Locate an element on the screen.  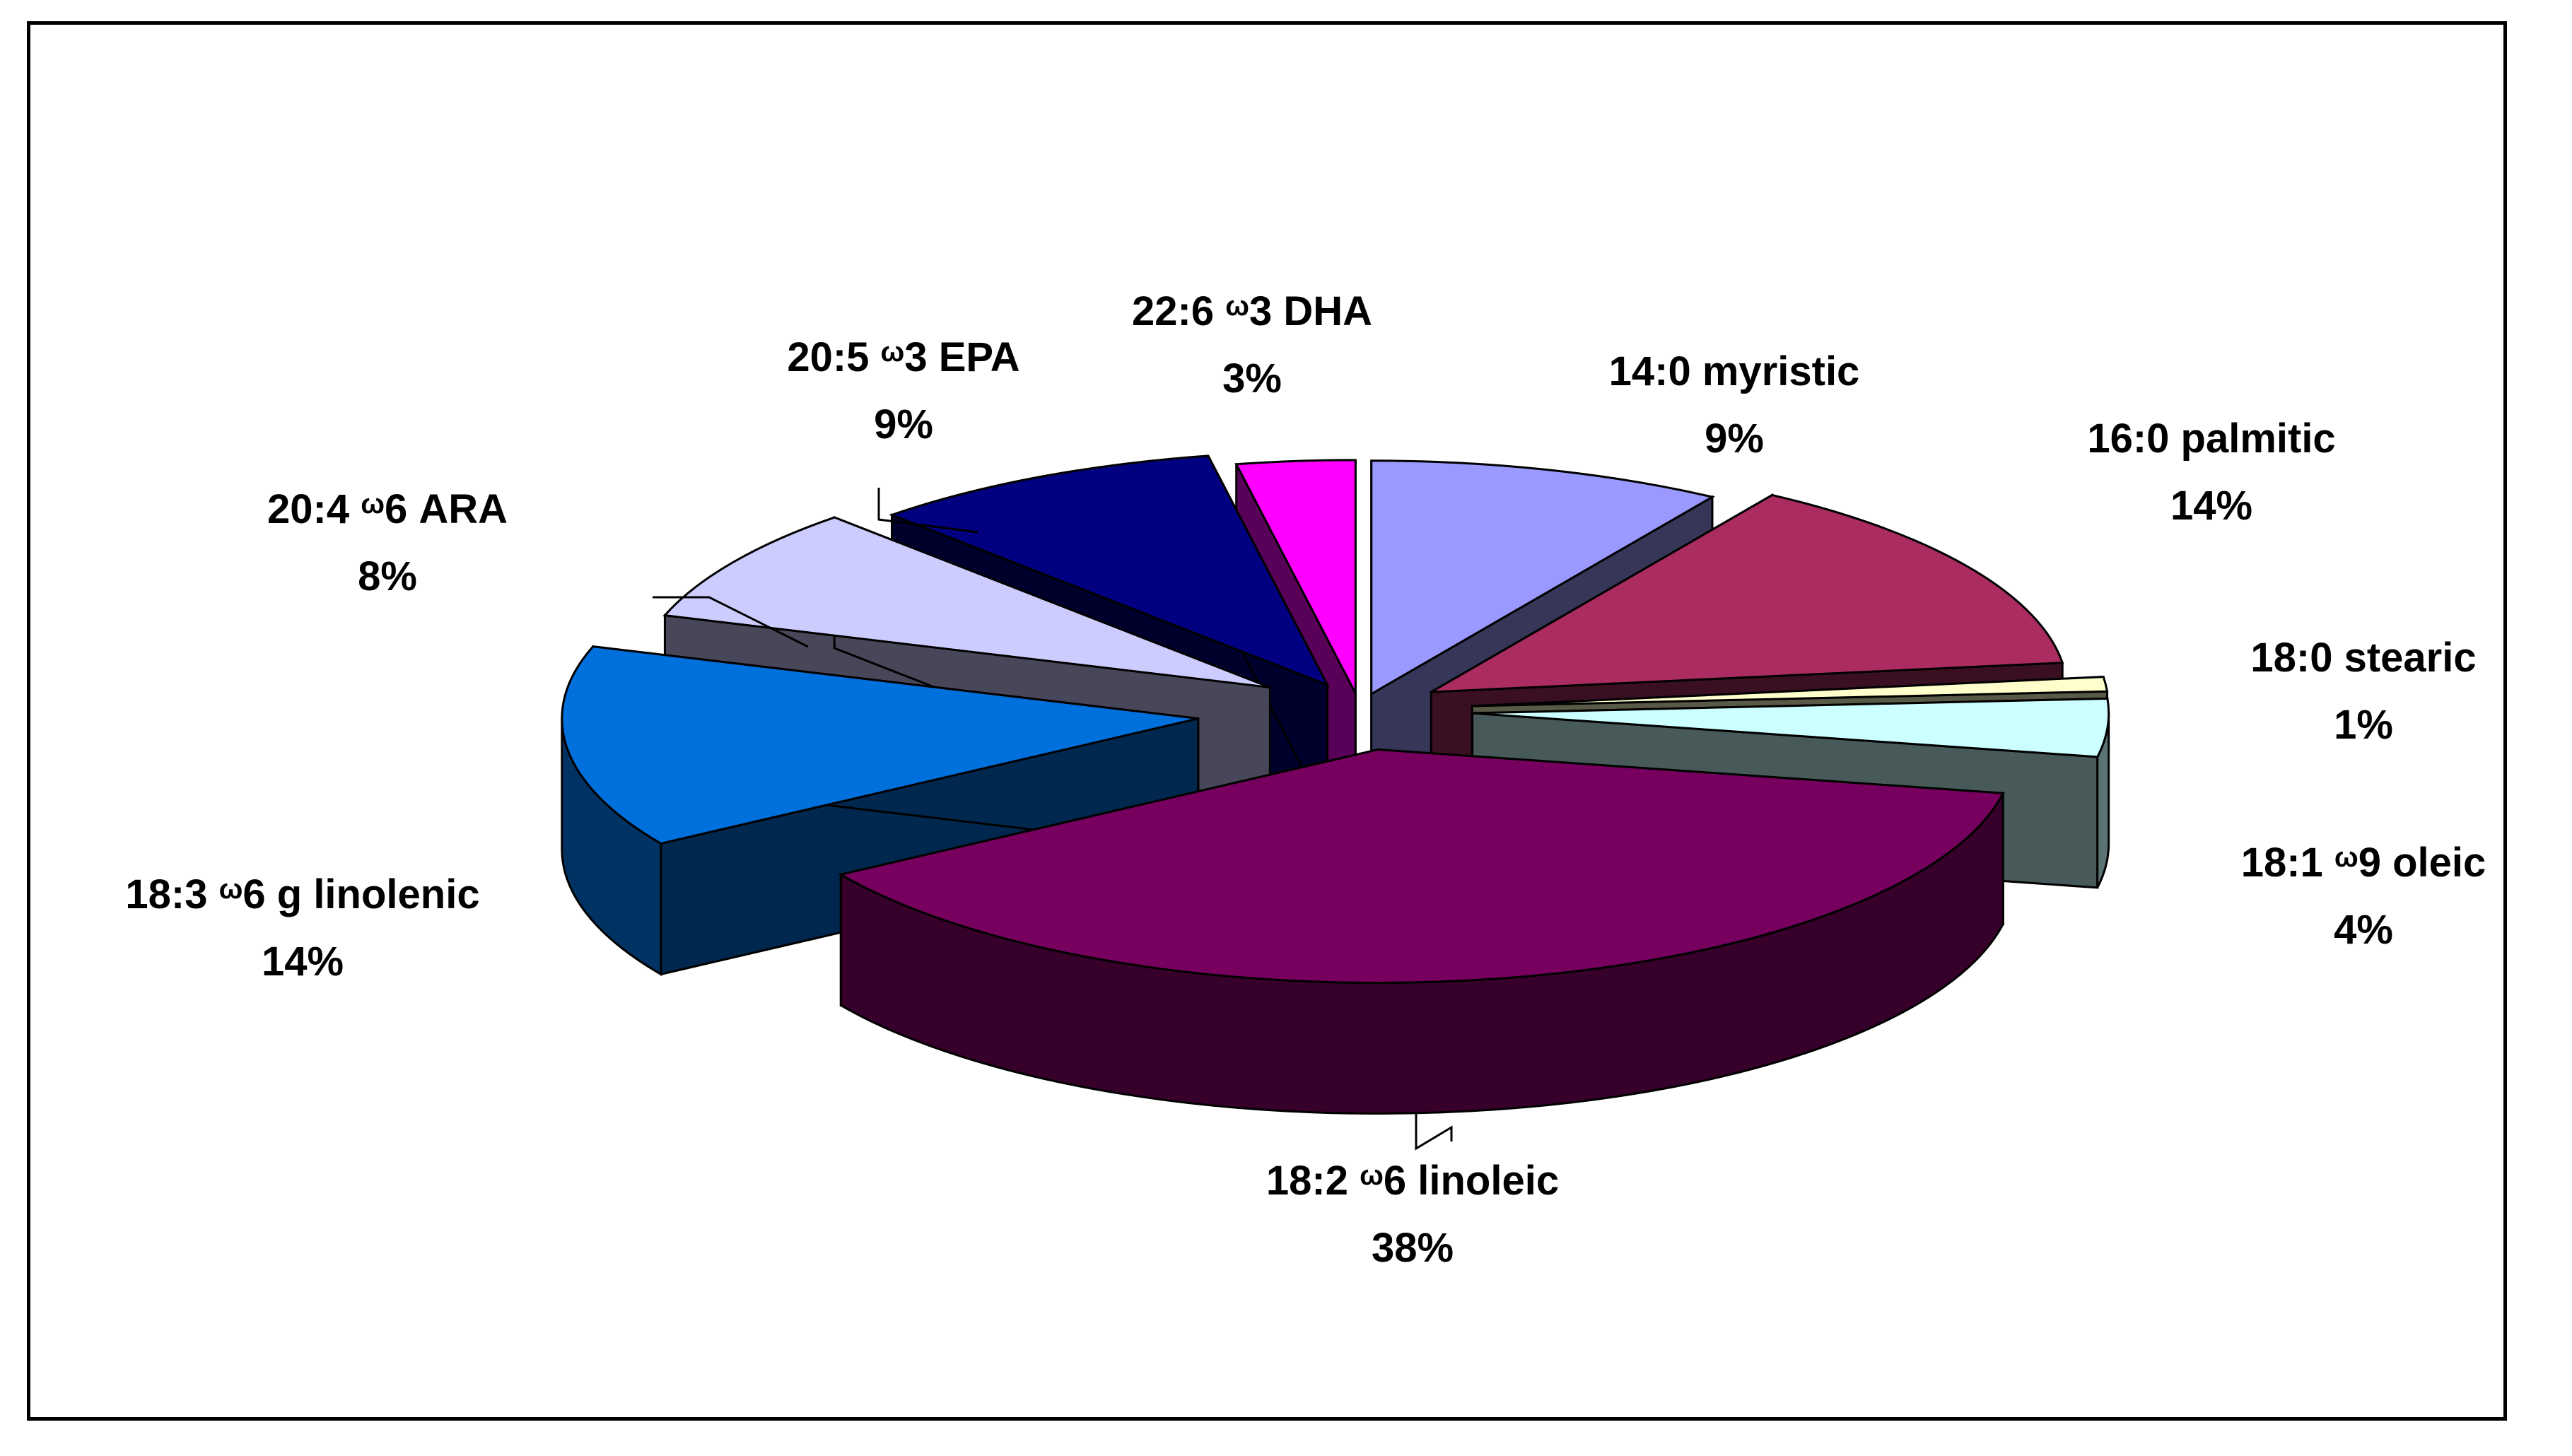
slice-label-name: 16:0 is located at coordinates (2133, 439).